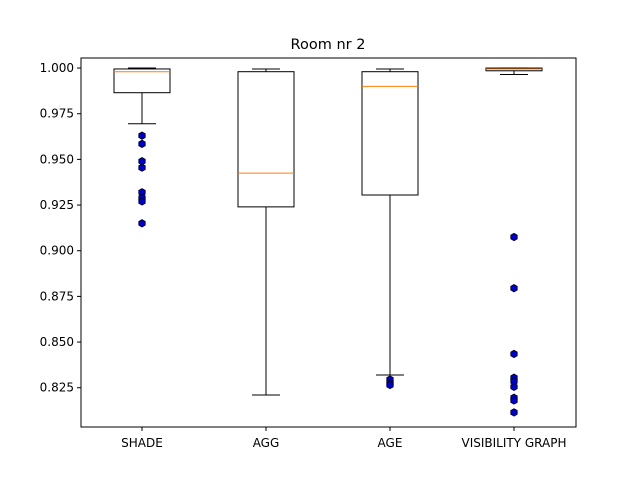  What do you see at coordinates (57, 68) in the screenshot?
I see `y-tick-label: 1.000` at bounding box center [57, 68].